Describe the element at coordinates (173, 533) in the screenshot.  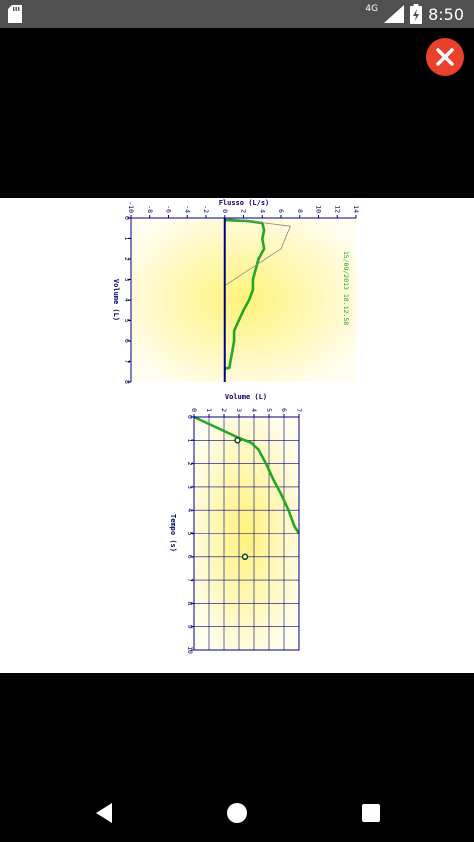
I see `y-axis-title: Tempo (s)` at that location.